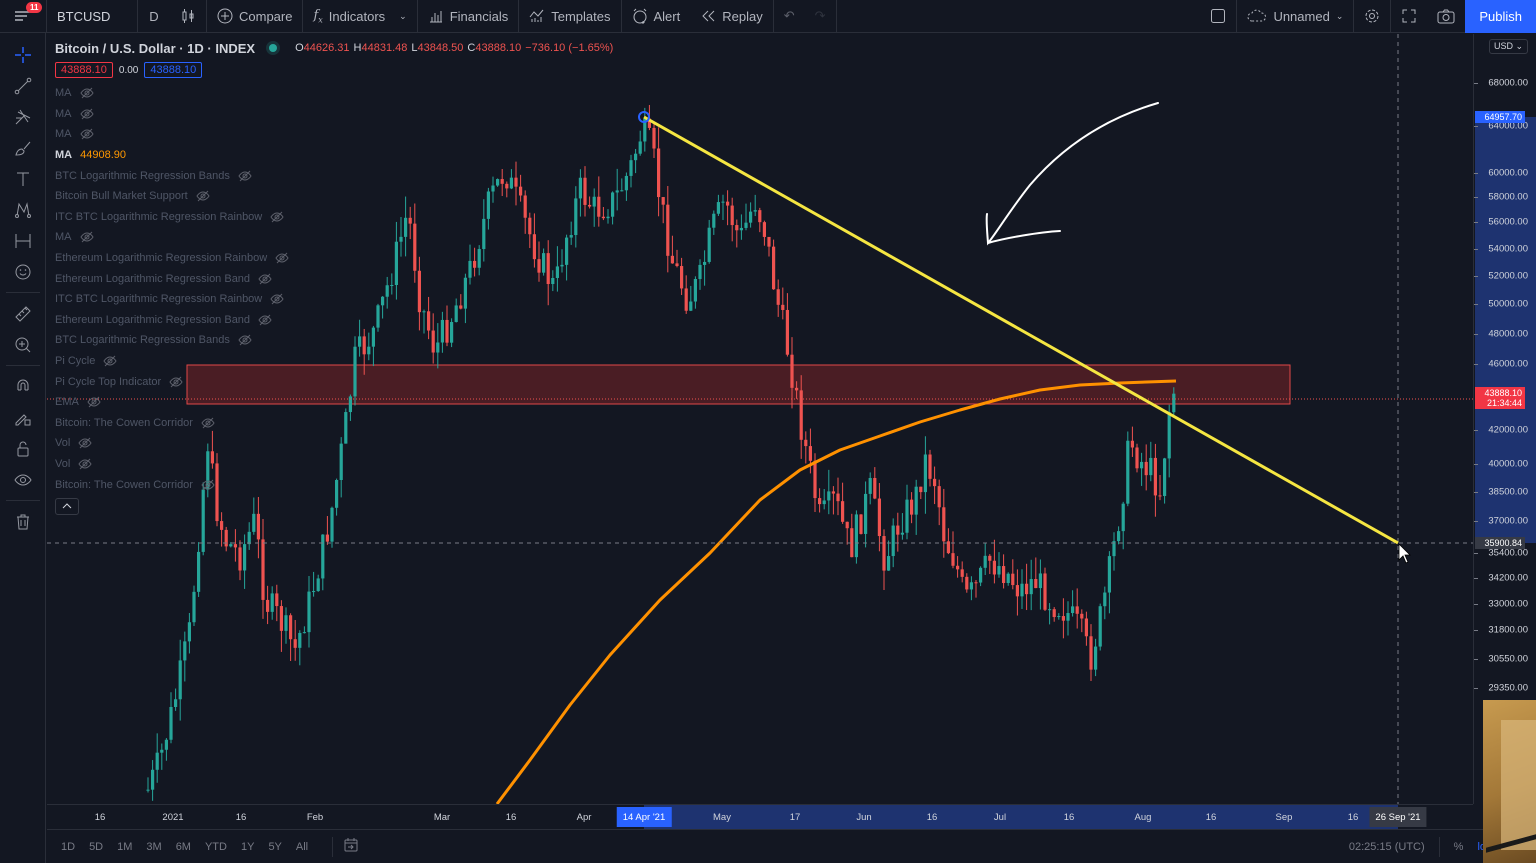  Describe the element at coordinates (334, 402) in the screenshot. I see `indicator-row: EMA` at that location.